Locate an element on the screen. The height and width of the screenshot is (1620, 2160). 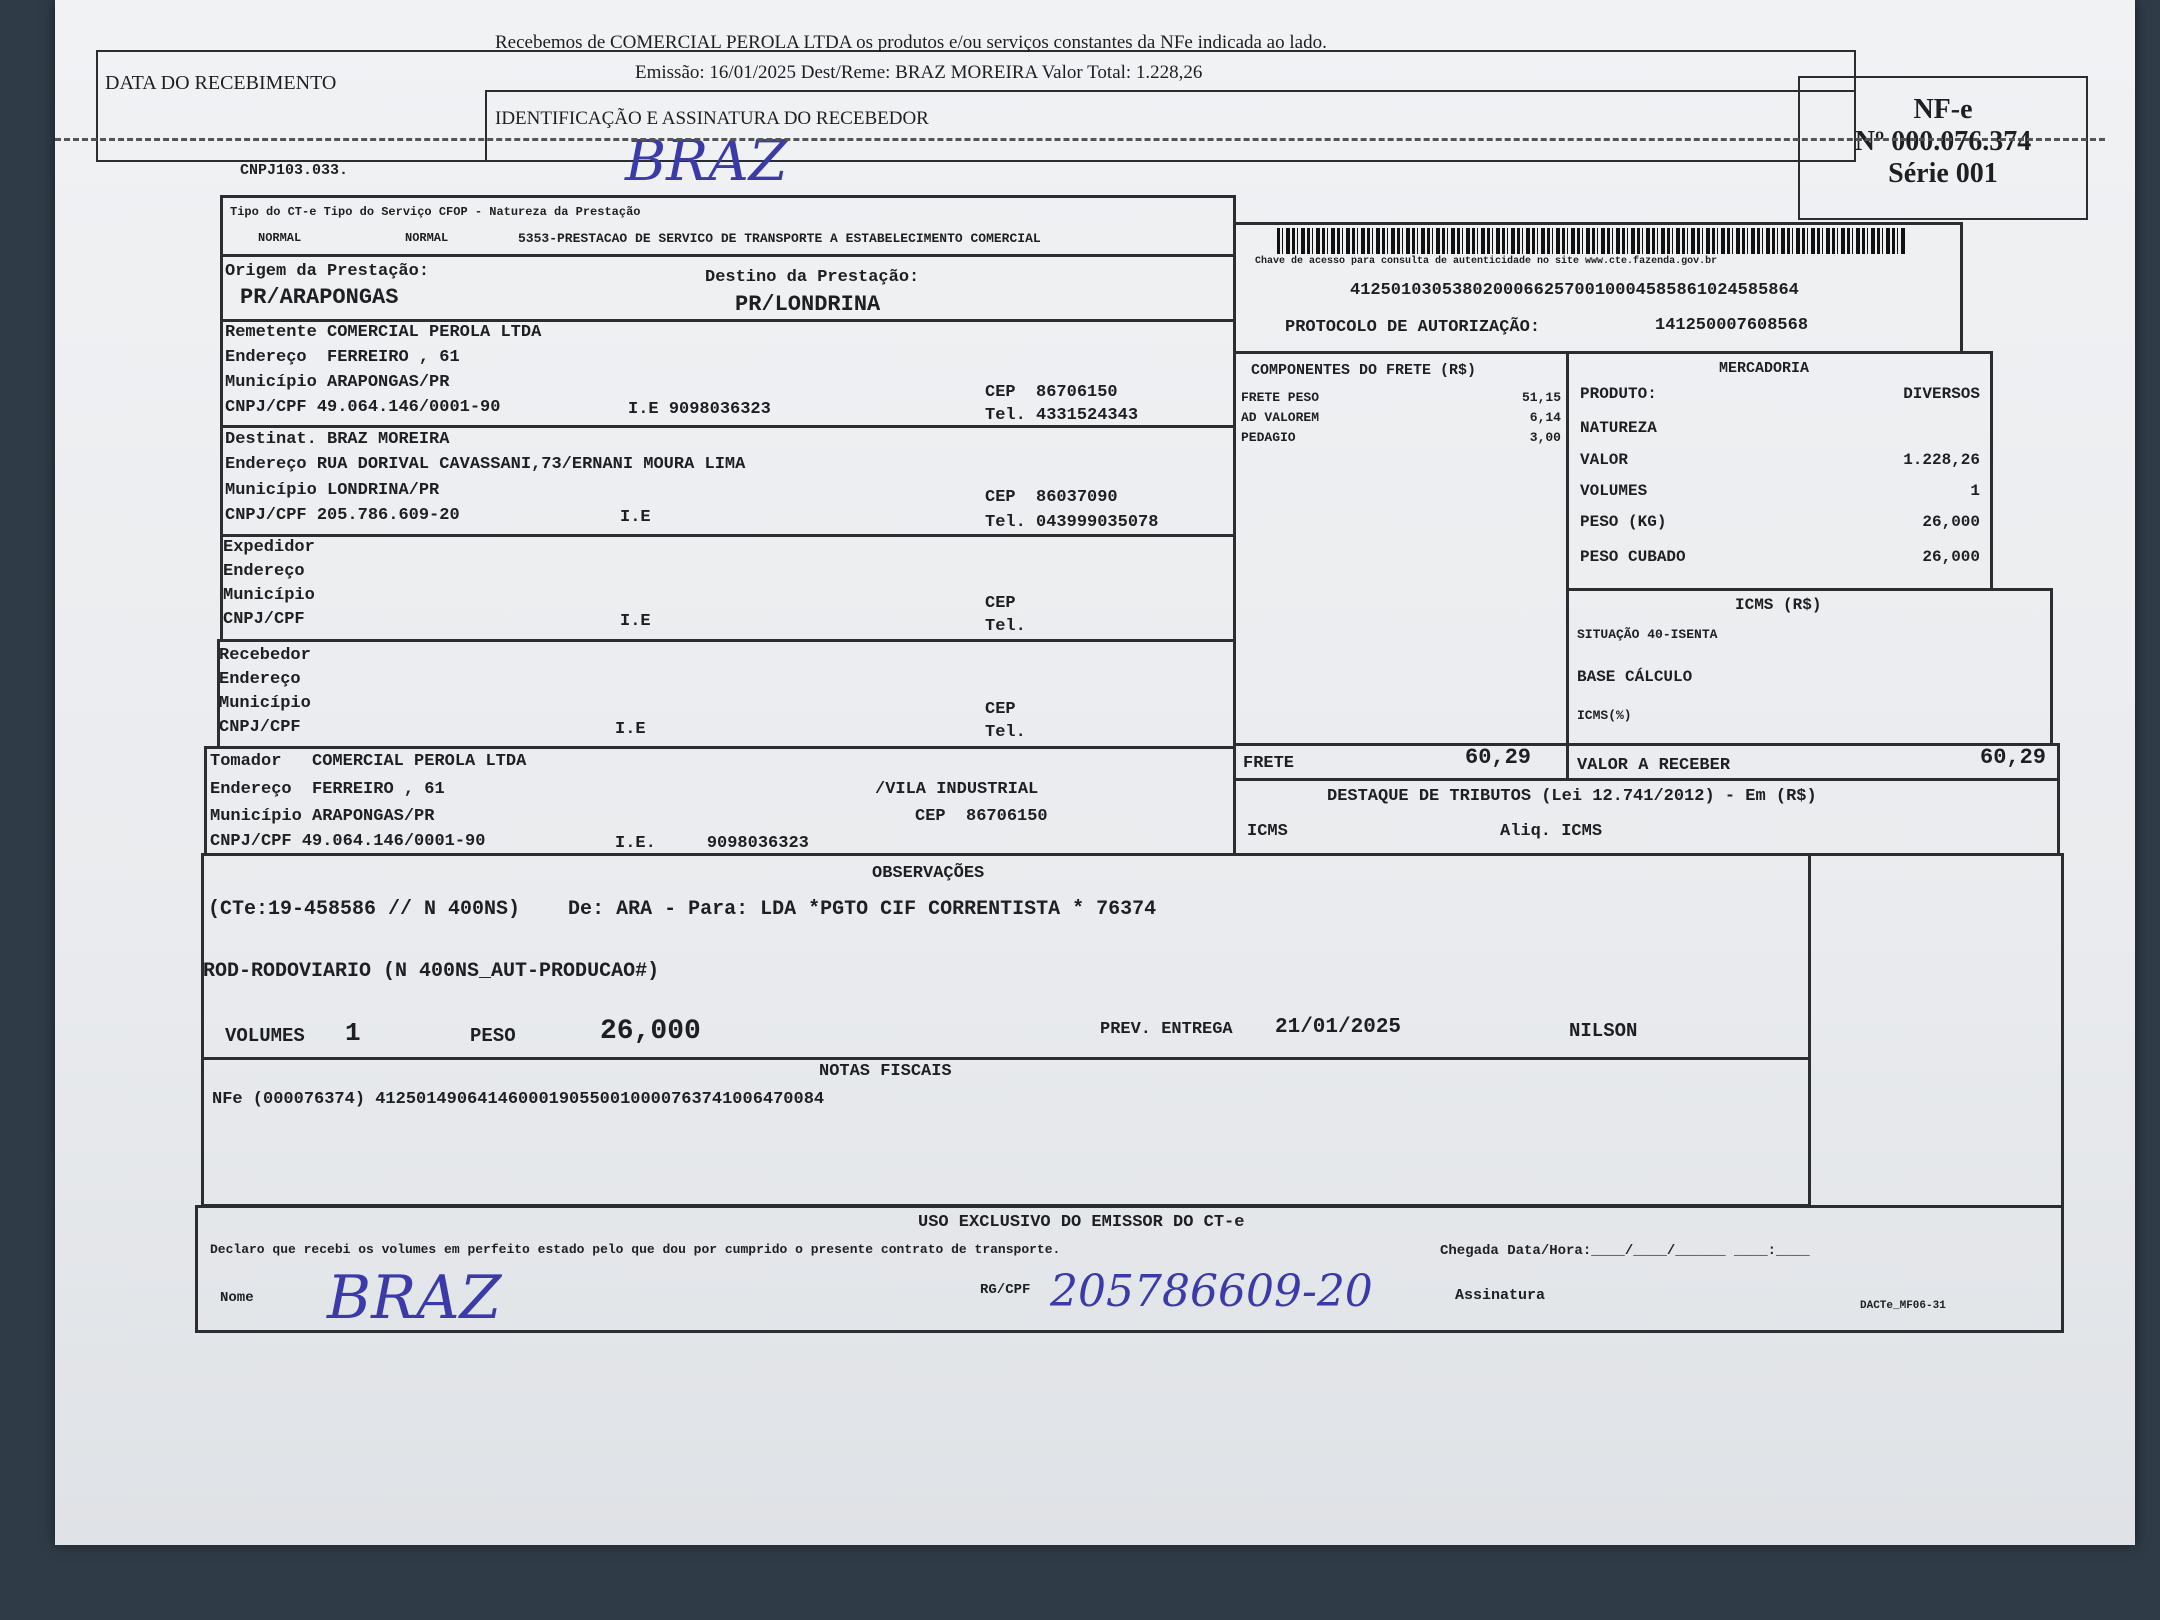
observacoes-line2: ROD-RODOVIARIO (N 400NS_AUT-PRODUCAO#) is located at coordinates (431, 971).